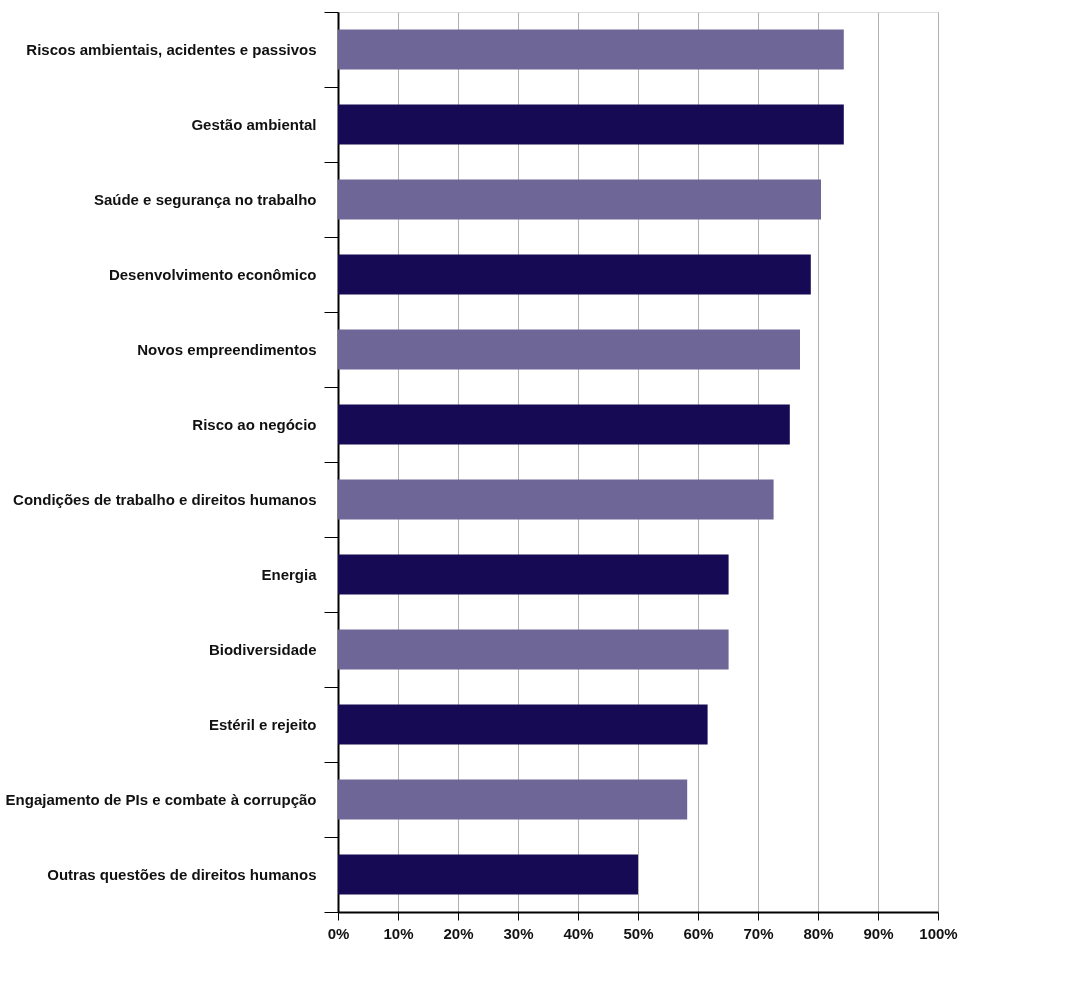 The image size is (1067, 982). What do you see at coordinates (878, 933) in the screenshot?
I see `x-tick-label: 90%` at bounding box center [878, 933].